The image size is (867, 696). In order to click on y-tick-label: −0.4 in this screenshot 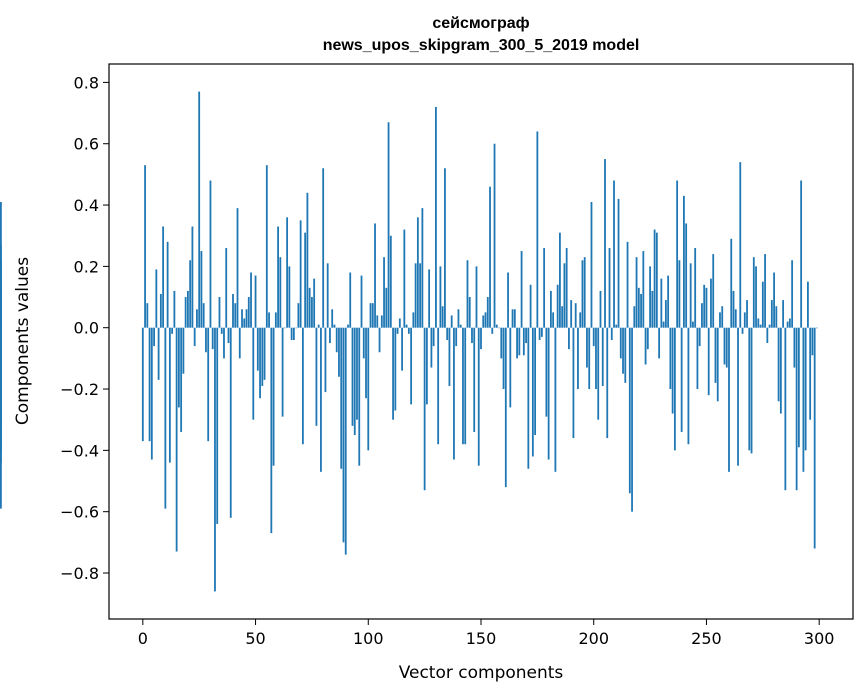, I will do `click(79, 450)`.